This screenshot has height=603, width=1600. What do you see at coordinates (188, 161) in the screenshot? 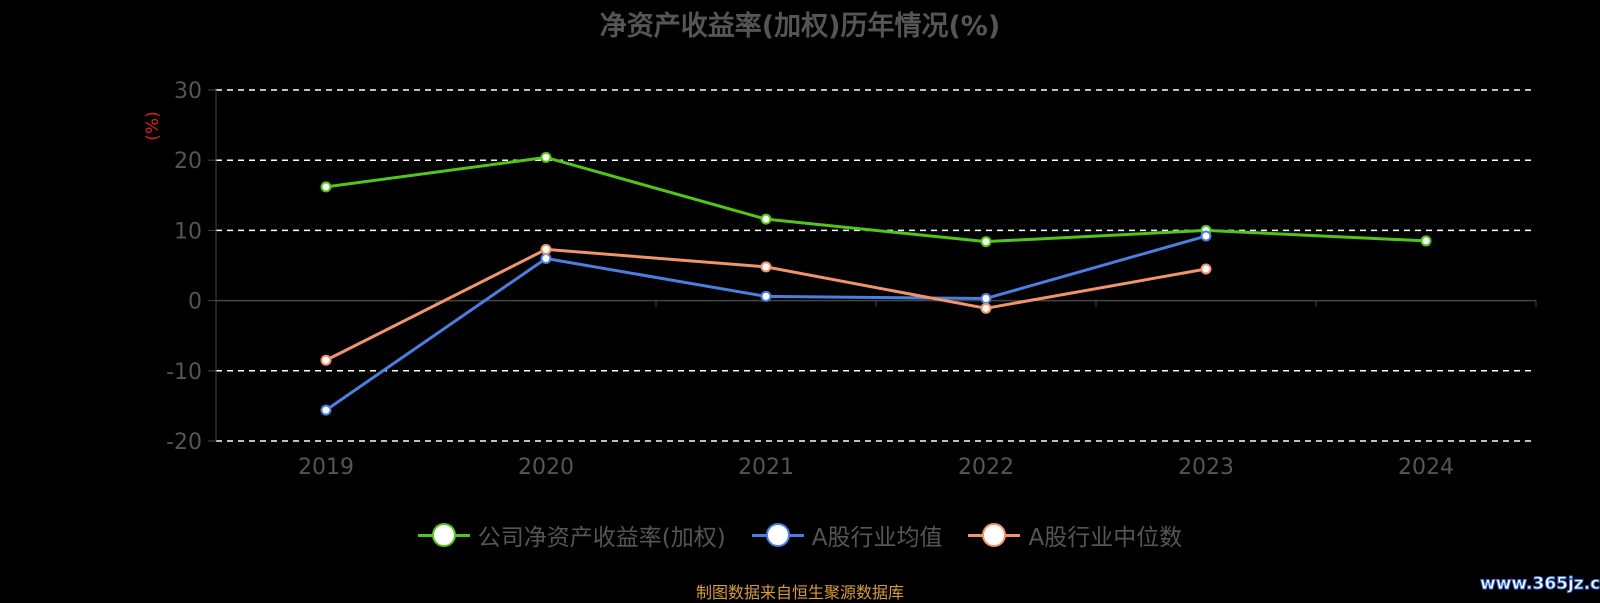
I see `y-tick-label: 20` at bounding box center [188, 161].